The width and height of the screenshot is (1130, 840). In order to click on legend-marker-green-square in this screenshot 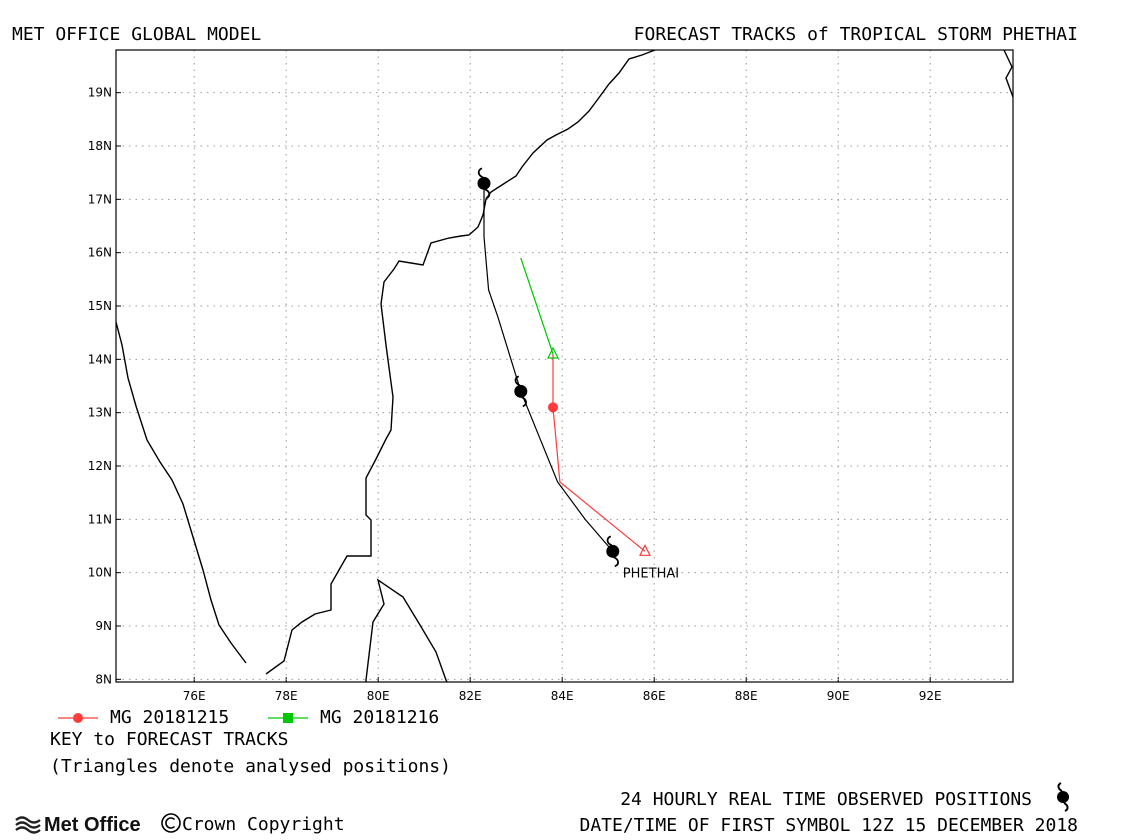, I will do `click(288, 718)`.